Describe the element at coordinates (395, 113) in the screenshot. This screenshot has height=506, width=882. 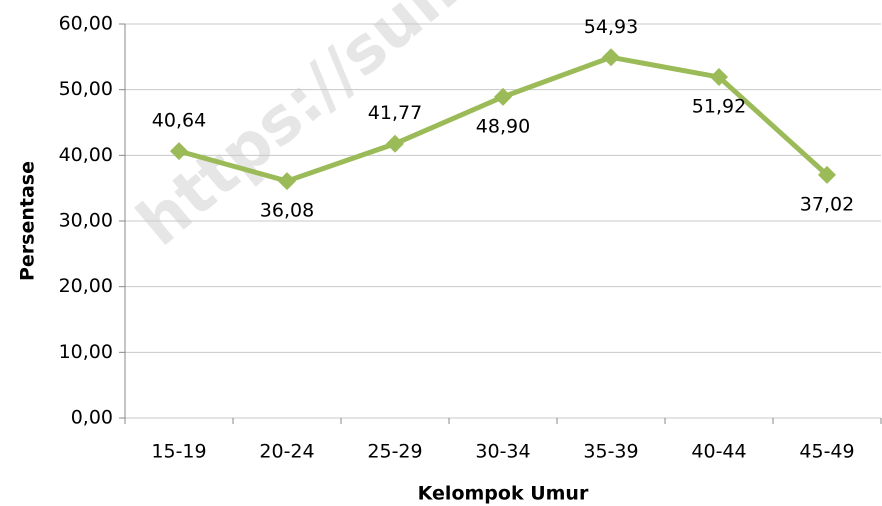
I see `data-label: 41,77` at that location.